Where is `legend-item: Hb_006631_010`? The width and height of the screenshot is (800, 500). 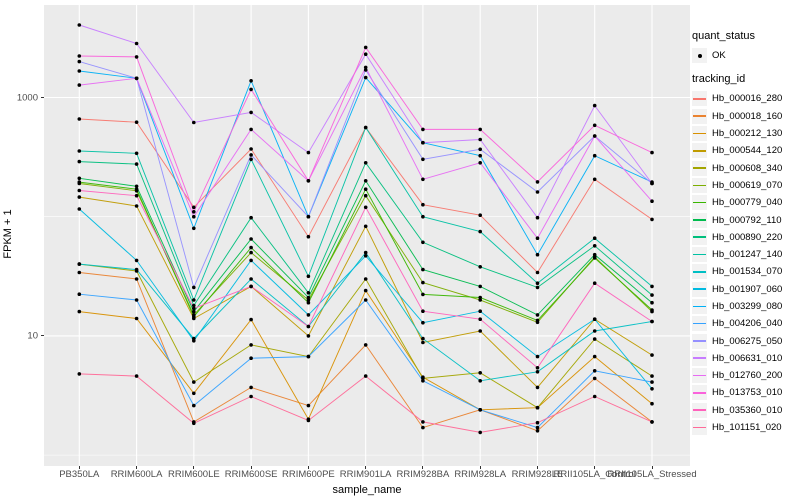 legend-item: Hb_006631_010 is located at coordinates (745, 358).